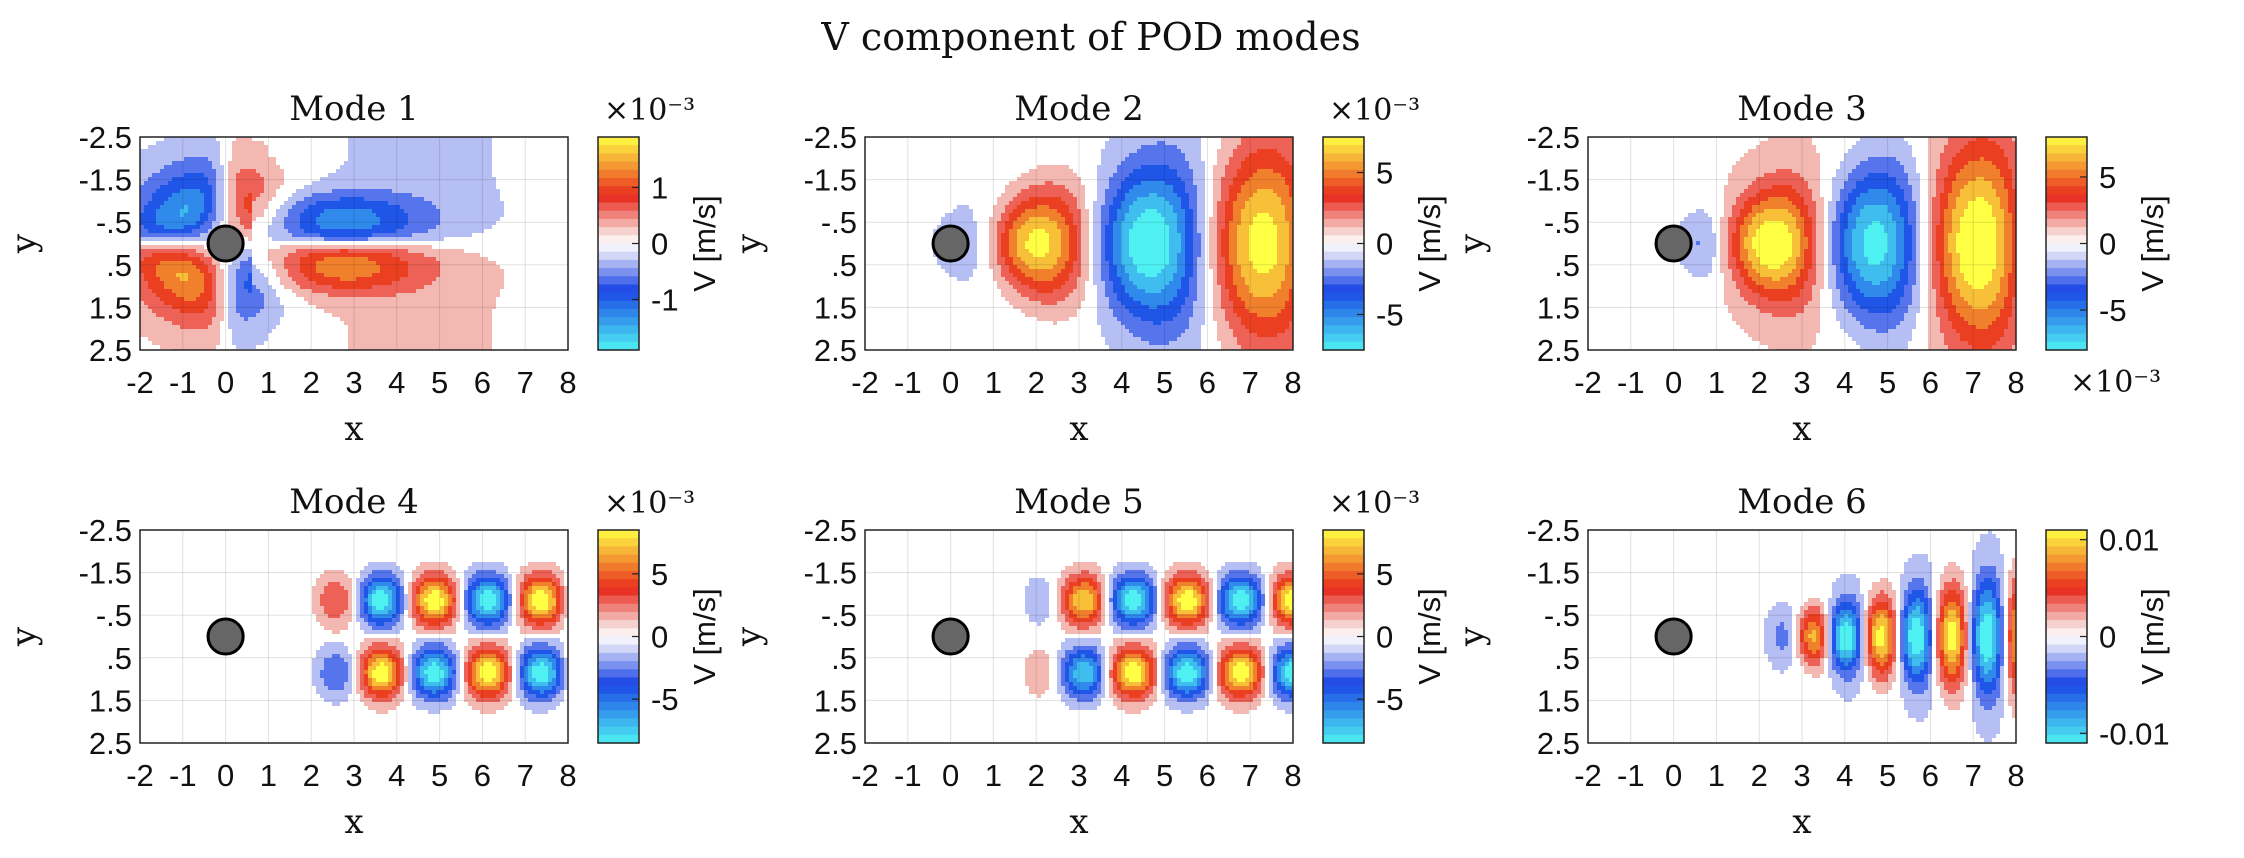 This screenshot has height=858, width=2244. What do you see at coordinates (830, 137) in the screenshot?
I see `mode-2-ytick-label: -2.5` at bounding box center [830, 137].